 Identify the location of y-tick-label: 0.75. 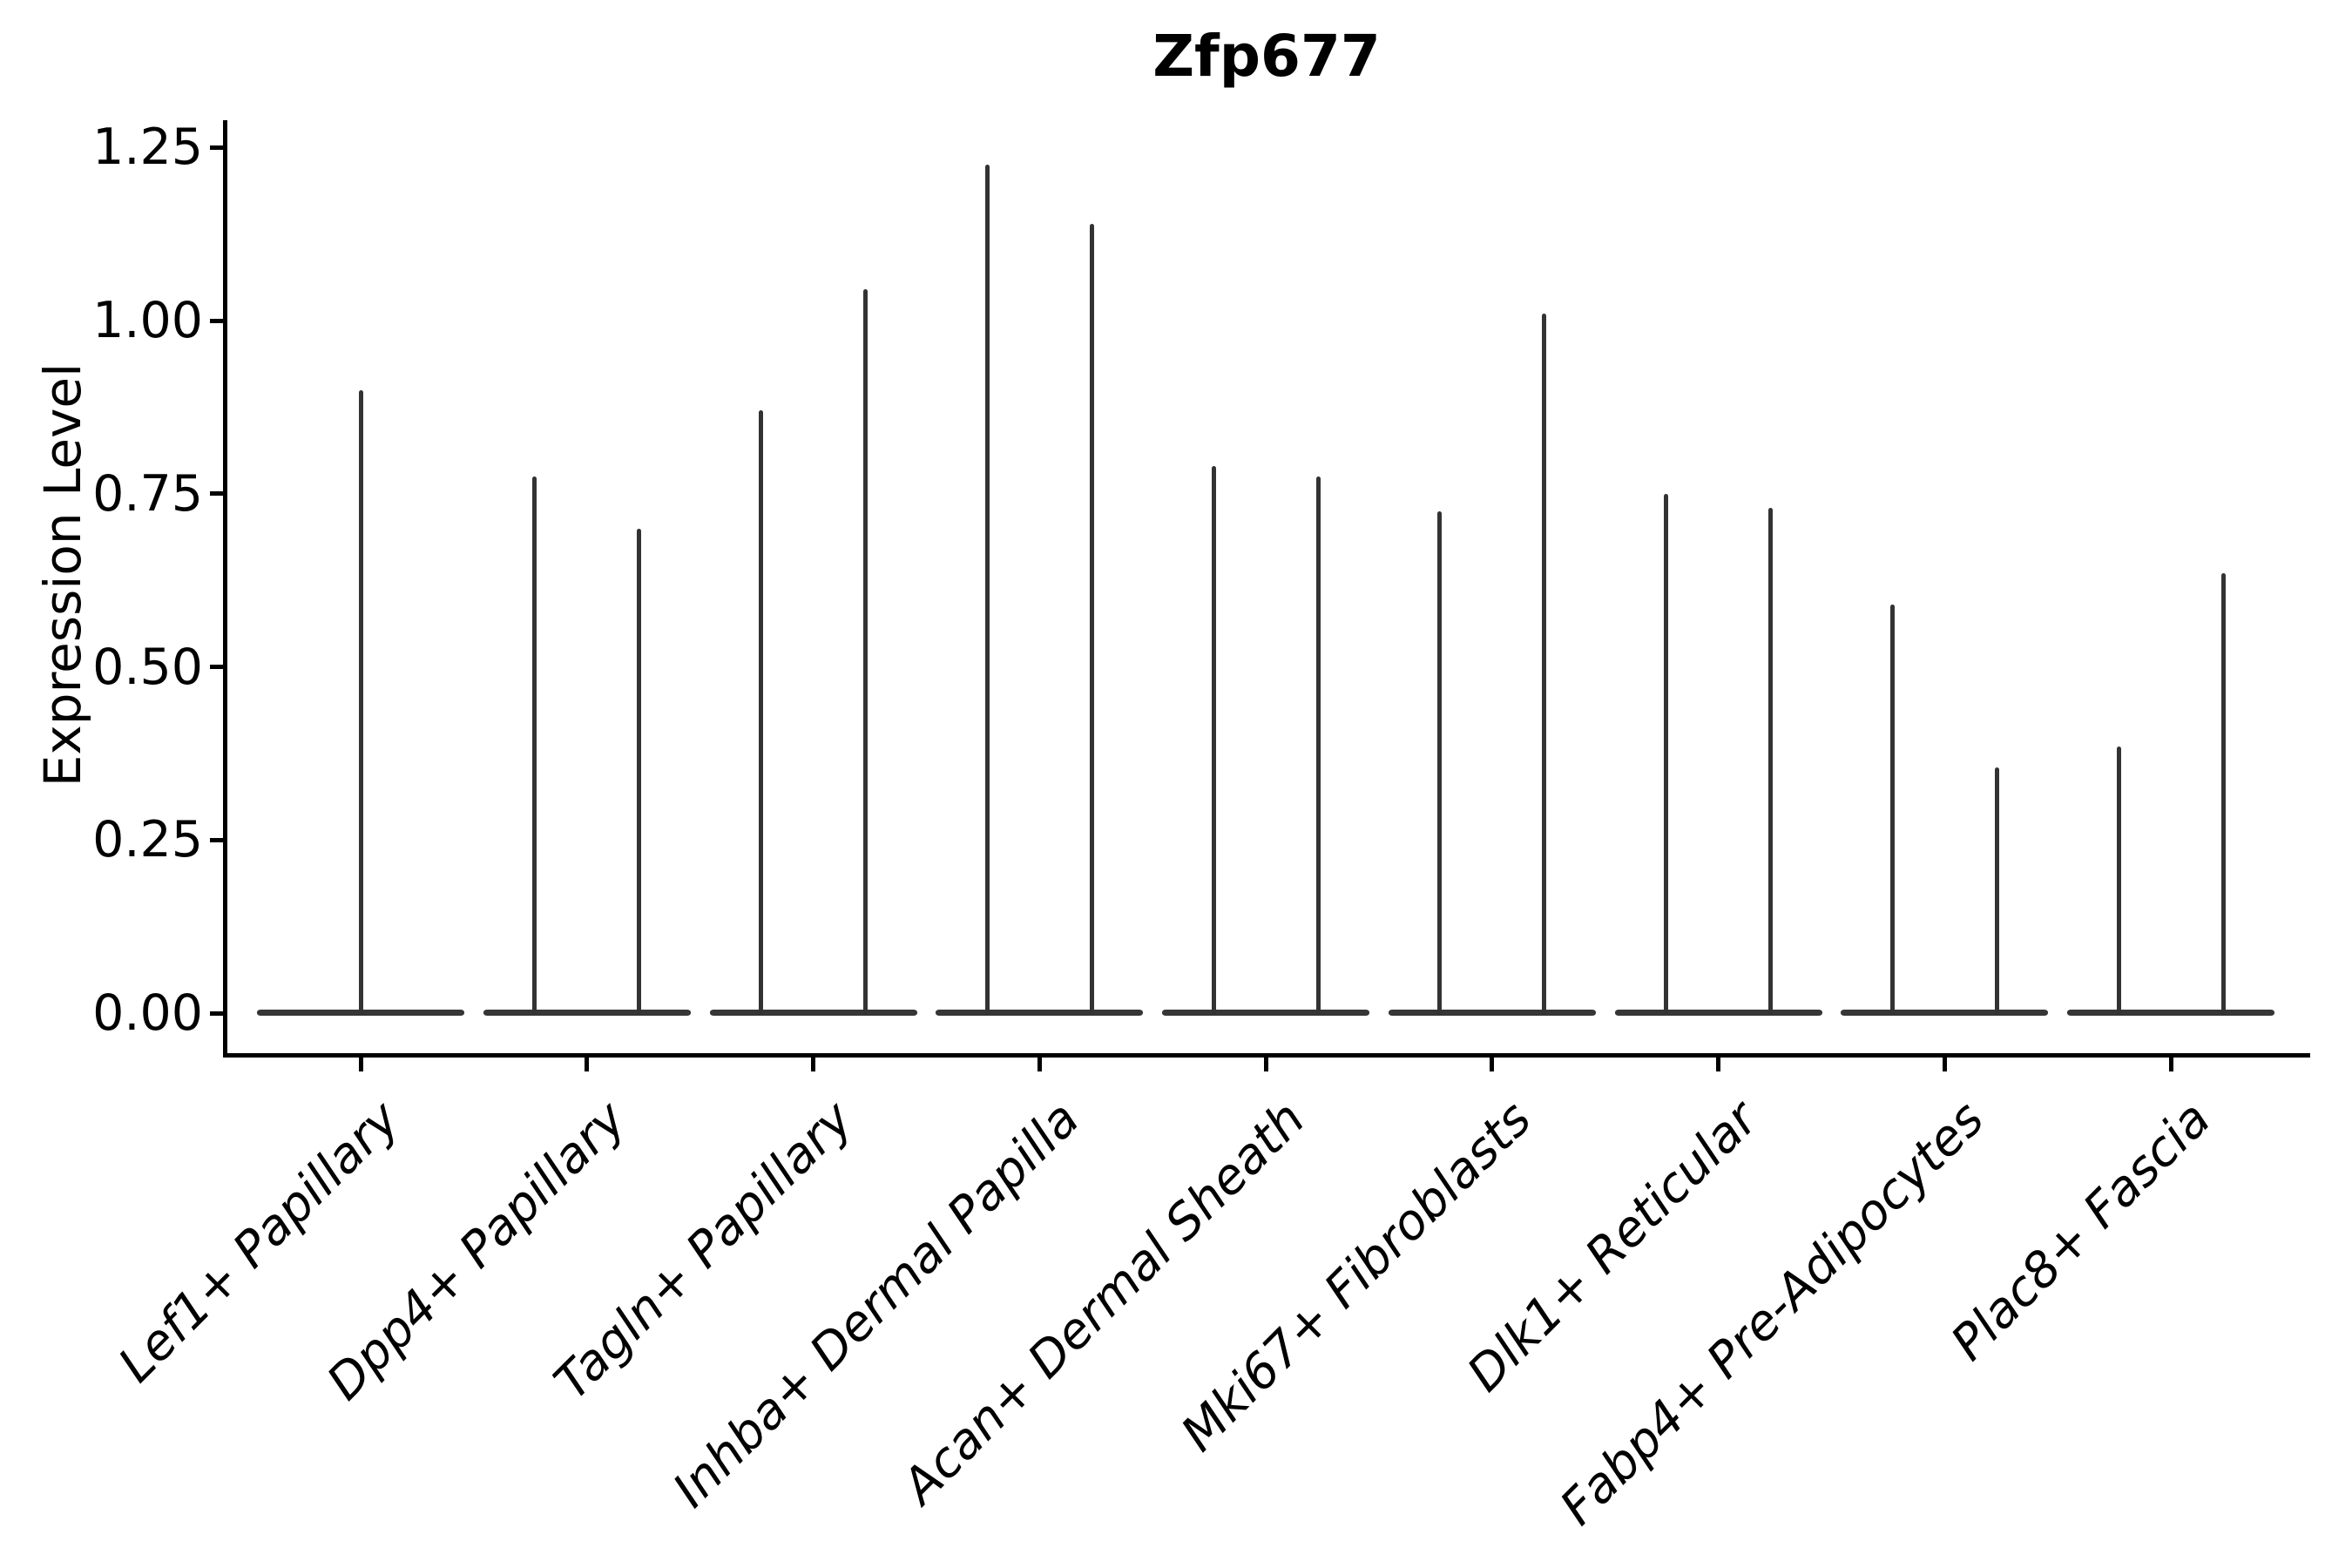
(147, 494).